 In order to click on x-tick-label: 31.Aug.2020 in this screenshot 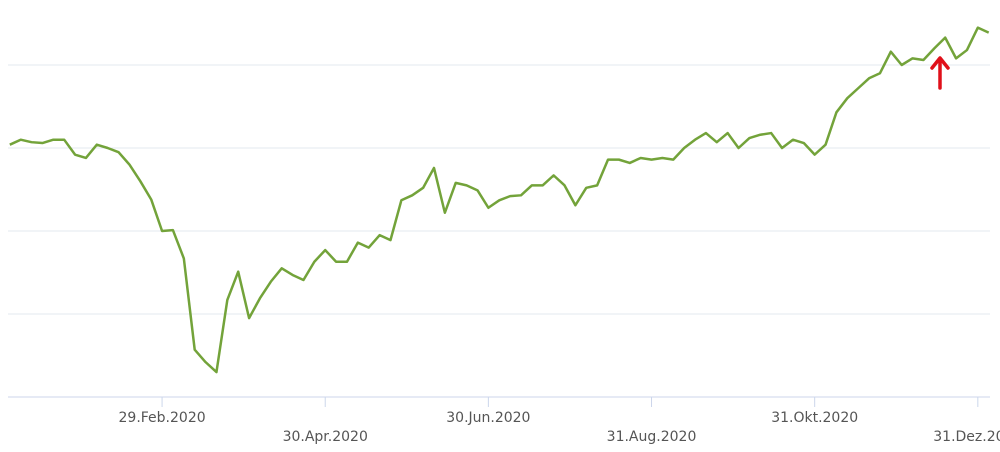, I will do `click(652, 437)`.